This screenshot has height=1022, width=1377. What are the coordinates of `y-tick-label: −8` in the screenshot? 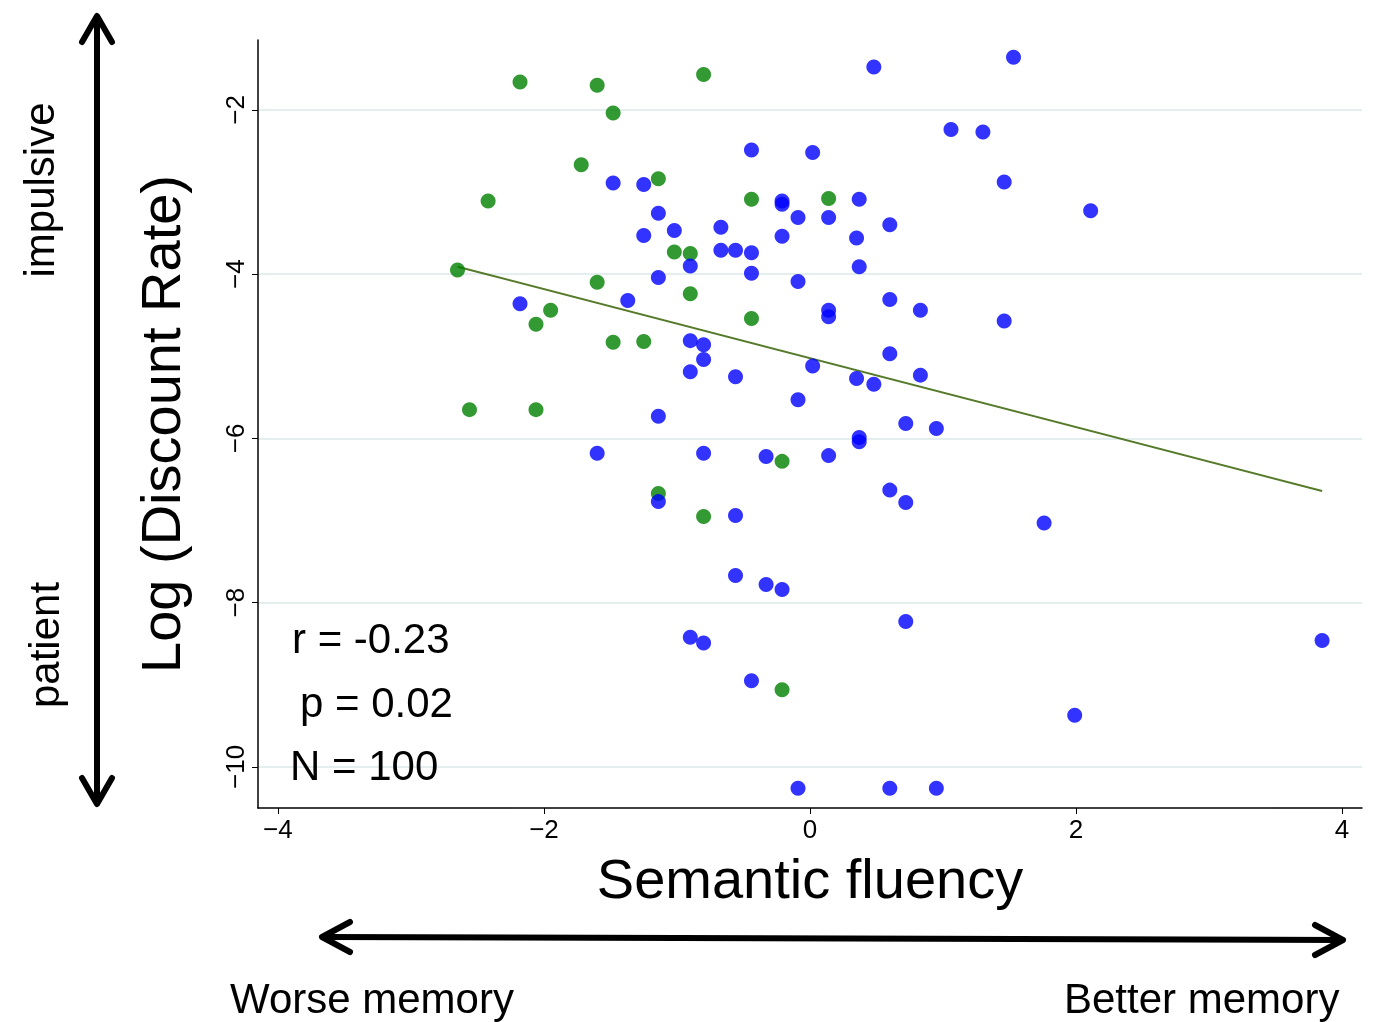 It's located at (235, 602).